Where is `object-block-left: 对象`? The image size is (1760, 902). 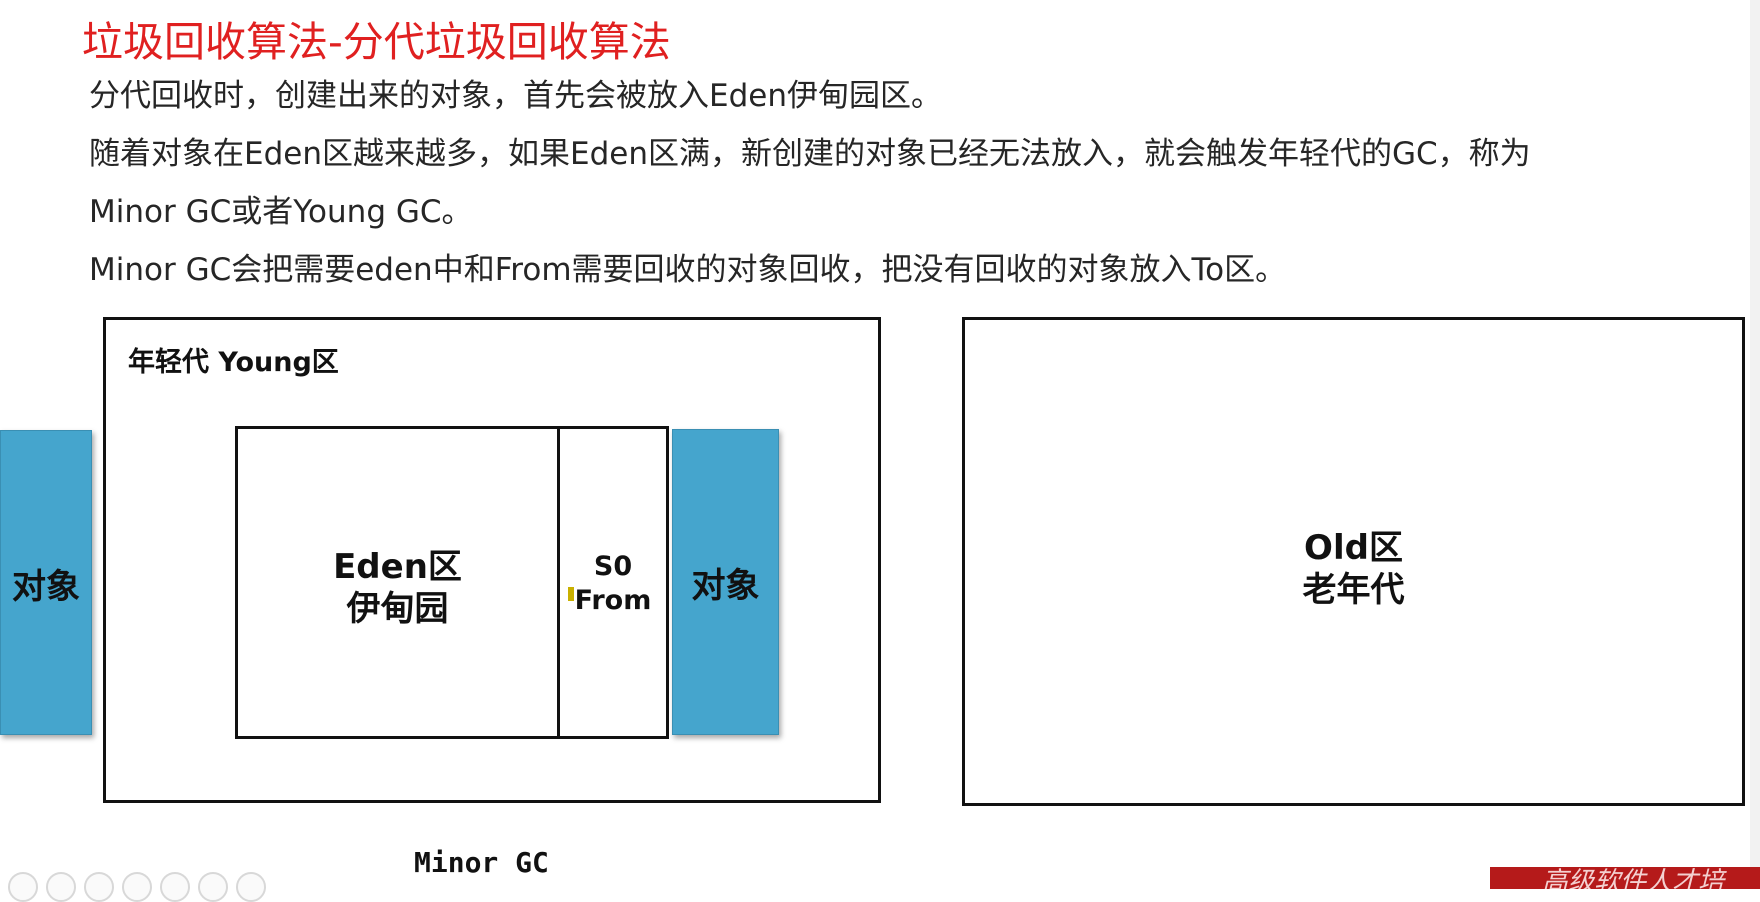
object-block-left: 对象 is located at coordinates (46, 582).